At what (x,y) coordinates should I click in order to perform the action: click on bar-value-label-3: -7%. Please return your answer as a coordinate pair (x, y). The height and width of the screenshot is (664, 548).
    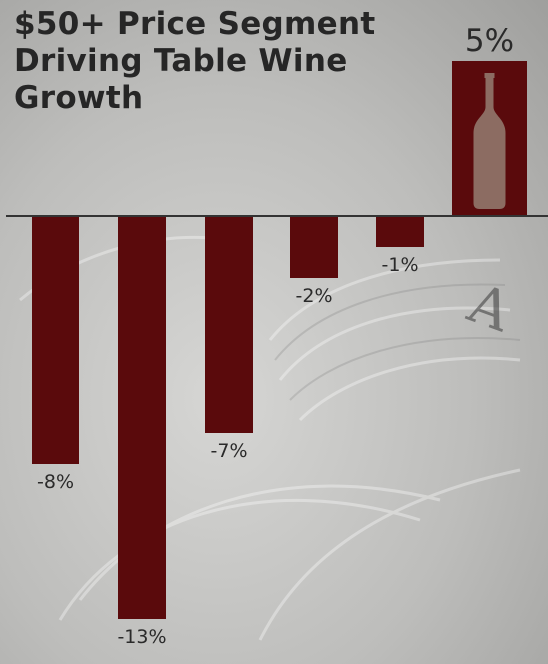
    Looking at the image, I should click on (229, 451).